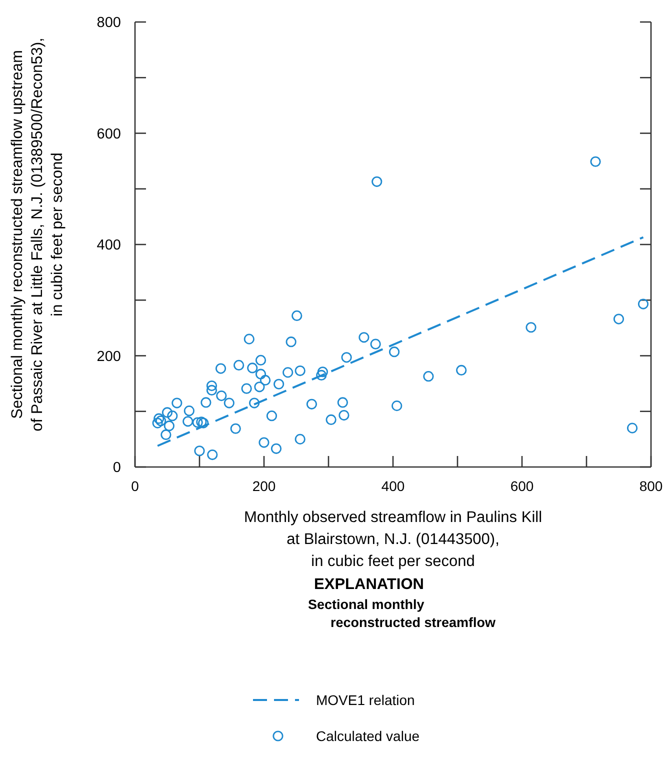  Describe the element at coordinates (108, 356) in the screenshot. I see `y-tick-label: 200` at that location.